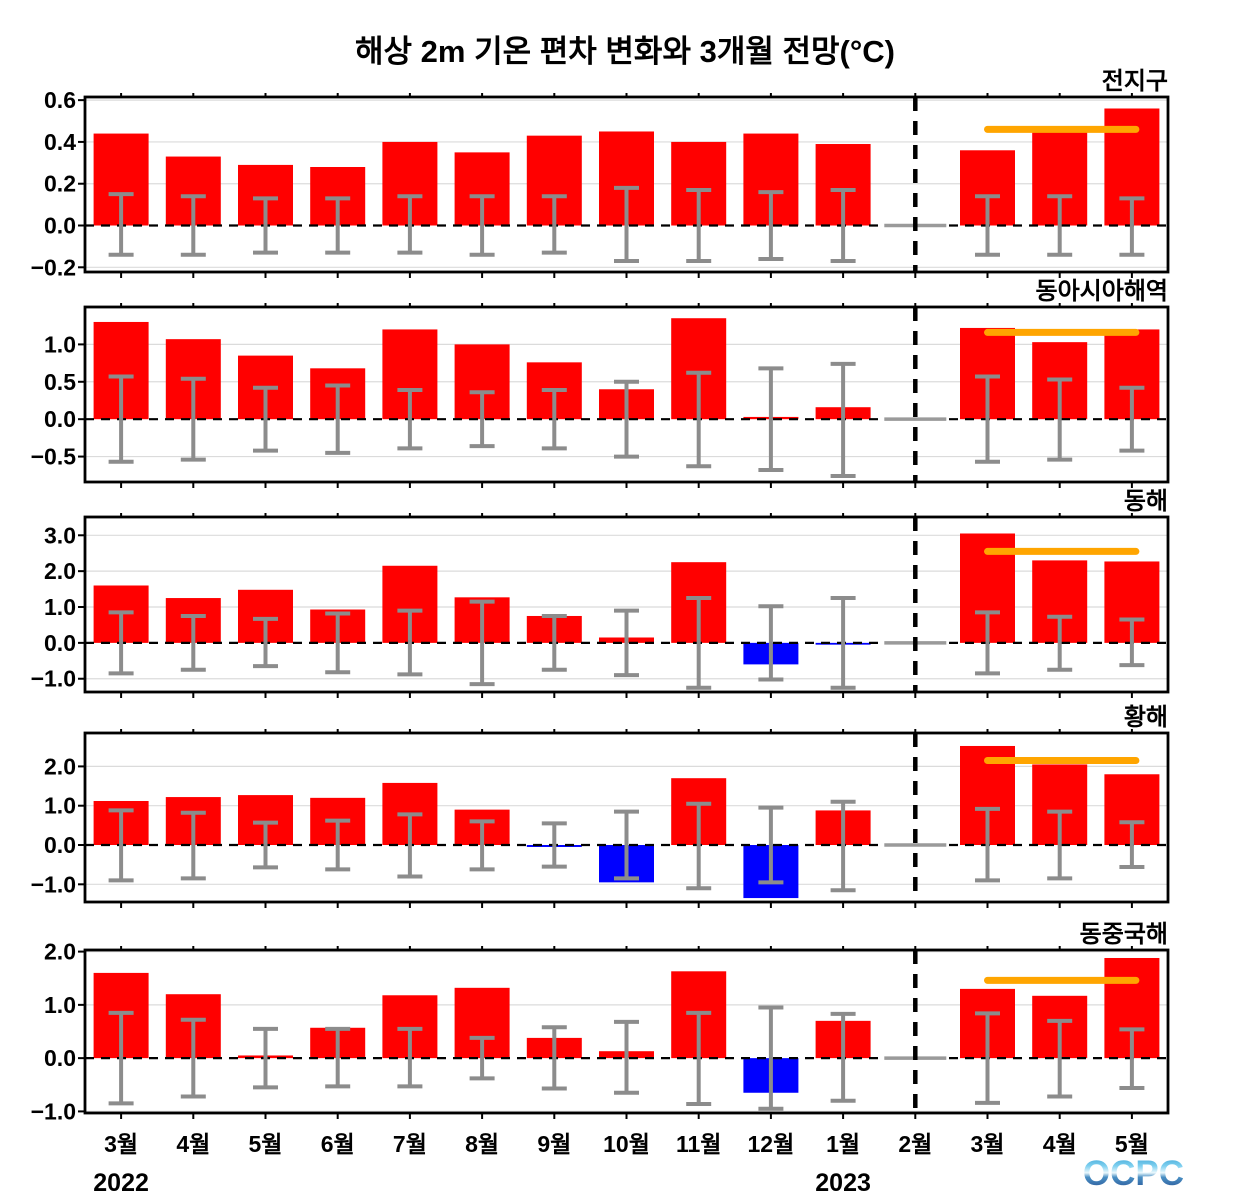 Image resolution: width=1250 pixels, height=1200 pixels. I want to click on chart-title: 해상 2m 기온 편차 변화와 3개월 전망(°C), so click(625, 51).